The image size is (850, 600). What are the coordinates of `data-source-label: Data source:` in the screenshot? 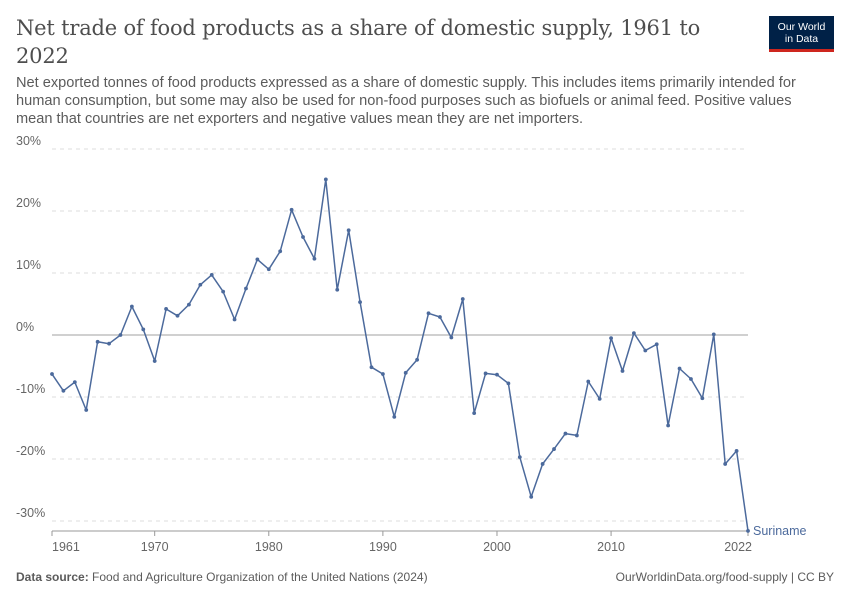 It's located at (52, 577).